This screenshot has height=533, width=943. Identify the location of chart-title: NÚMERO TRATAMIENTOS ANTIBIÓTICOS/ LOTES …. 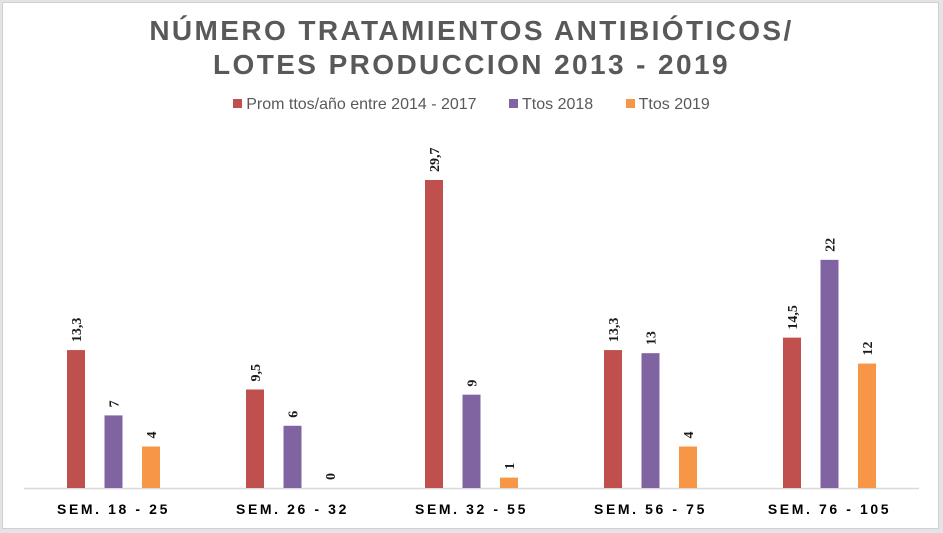
(471, 48).